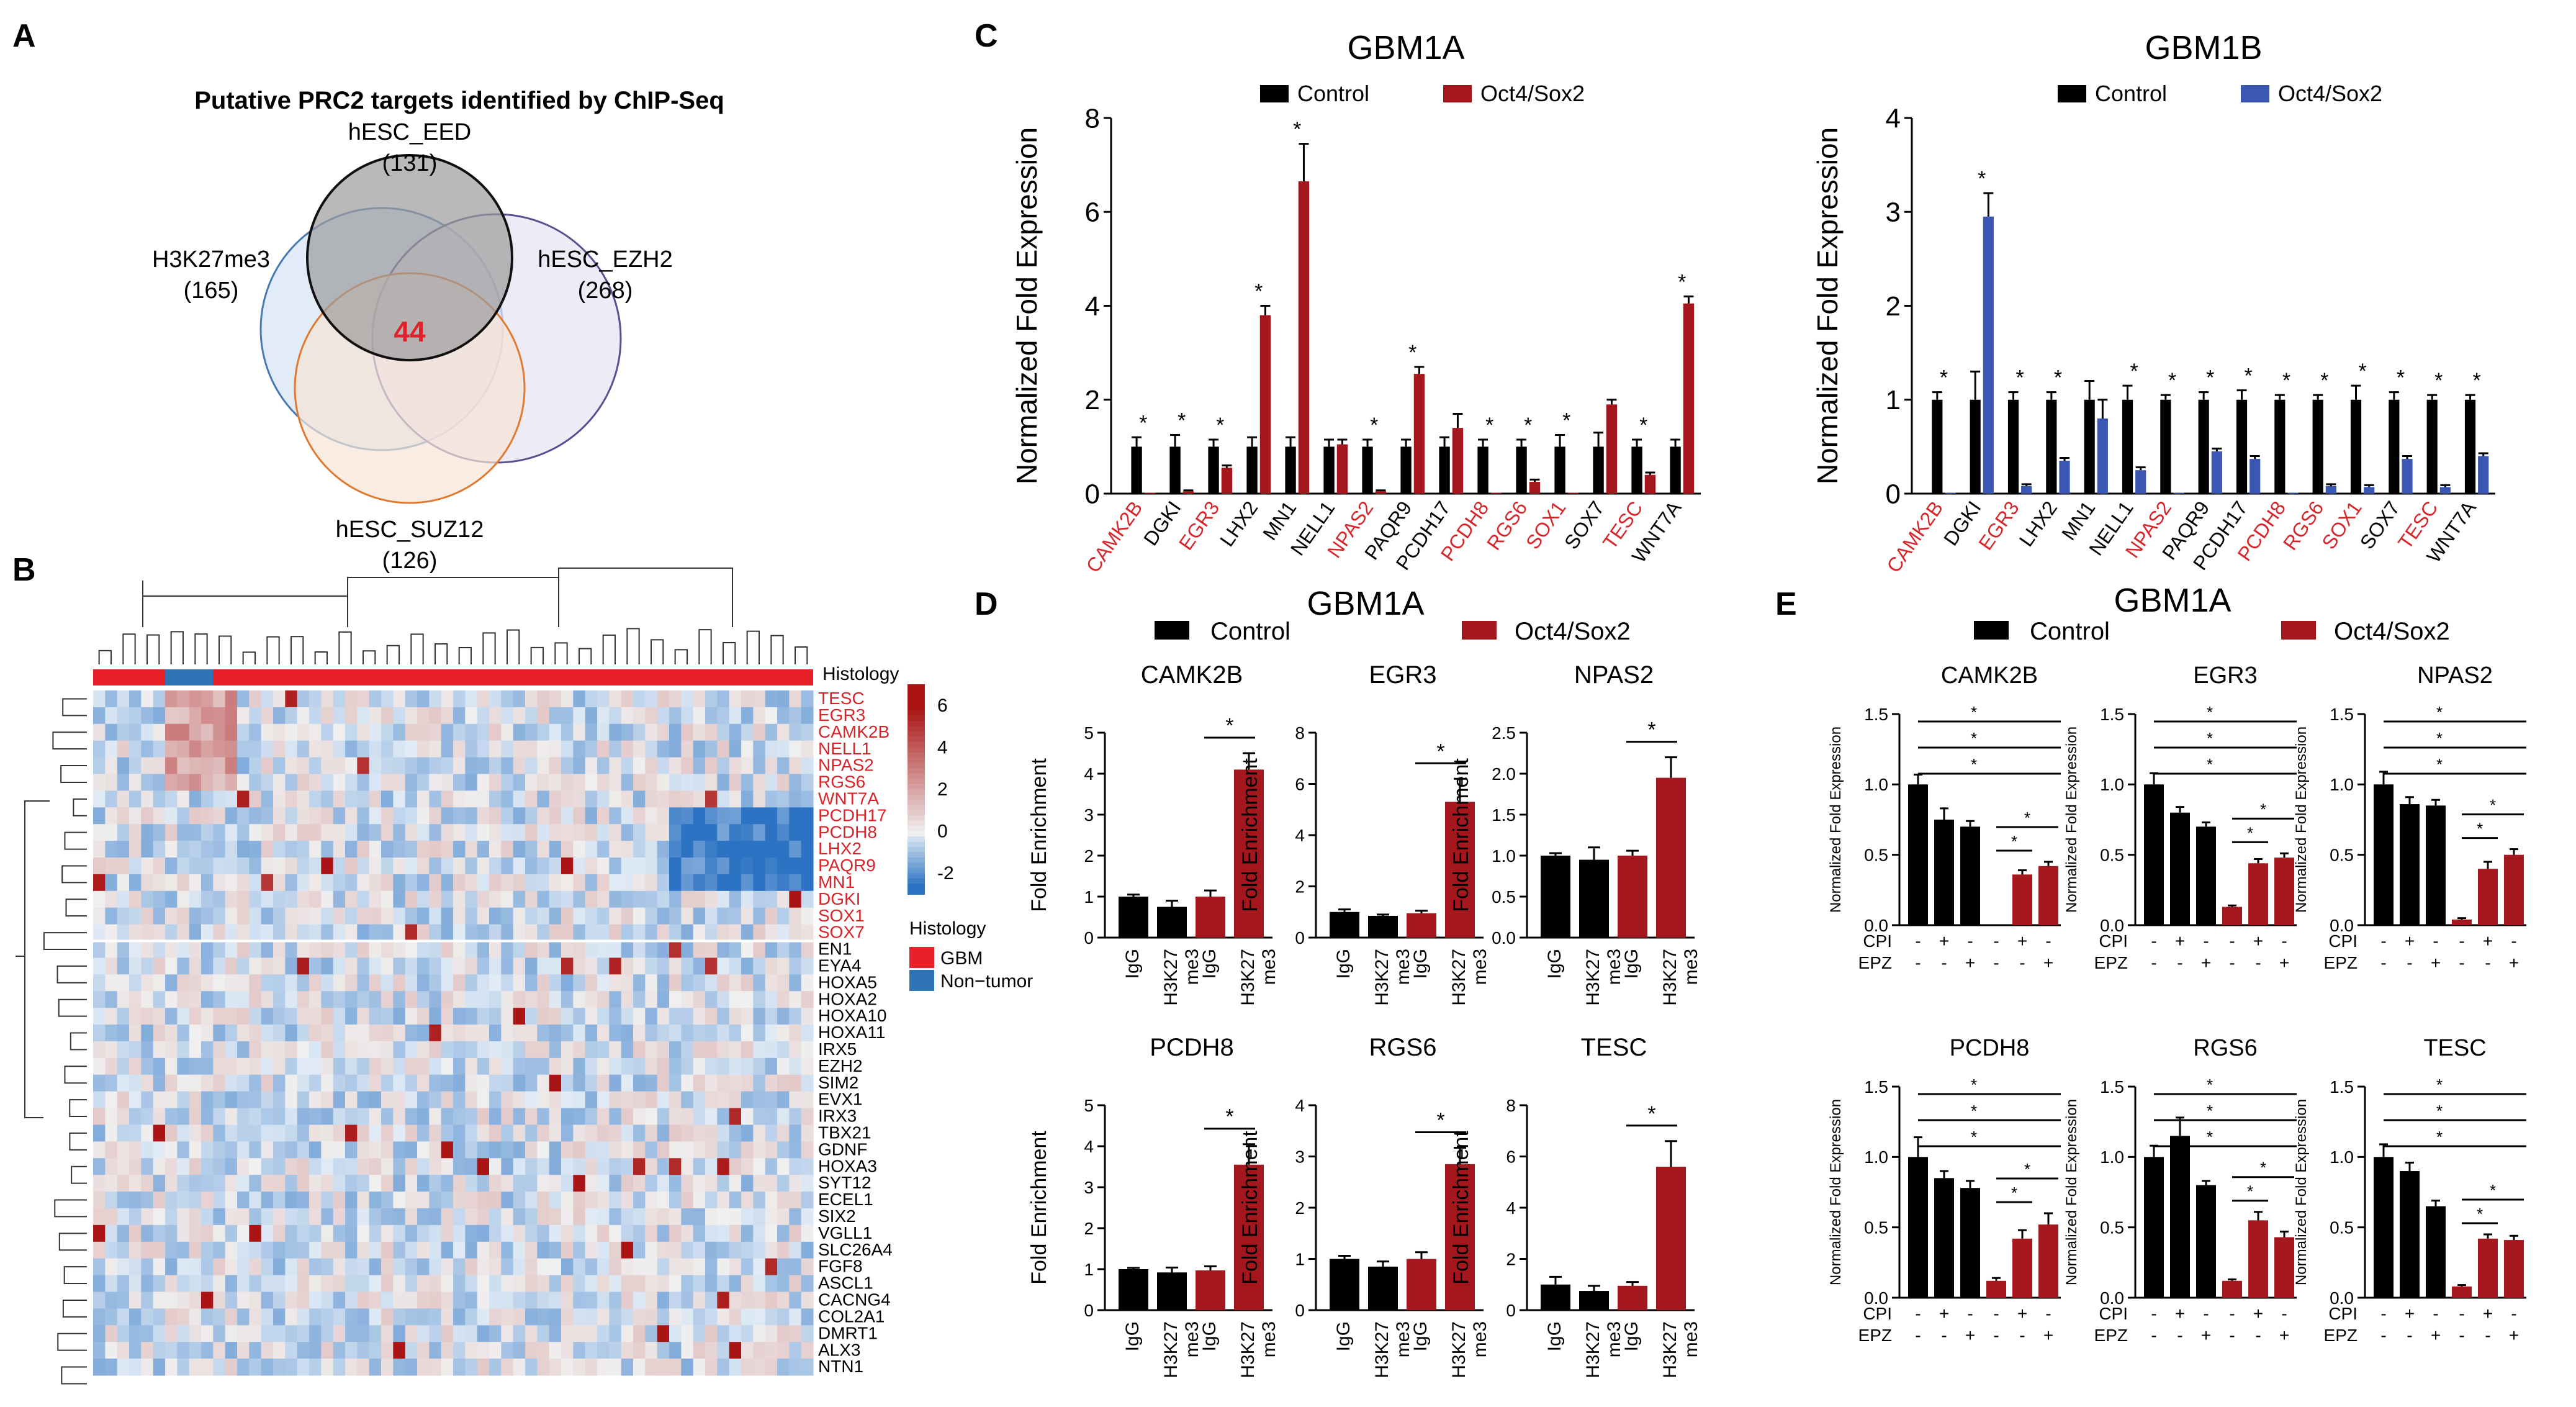 The height and width of the screenshot is (1407, 2576). I want to click on scale-step, so click(916, 713).